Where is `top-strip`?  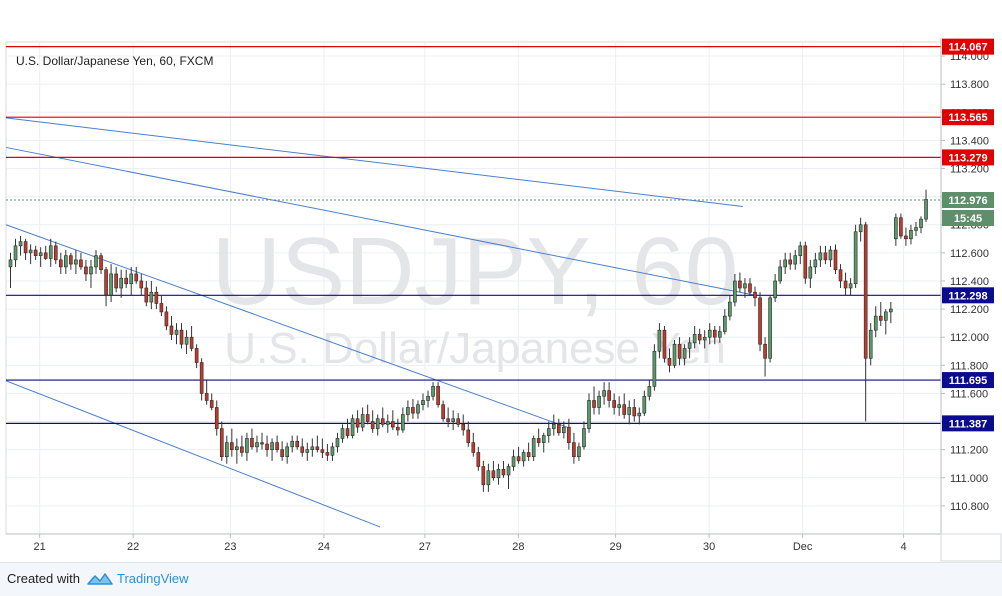 top-strip is located at coordinates (501, 19).